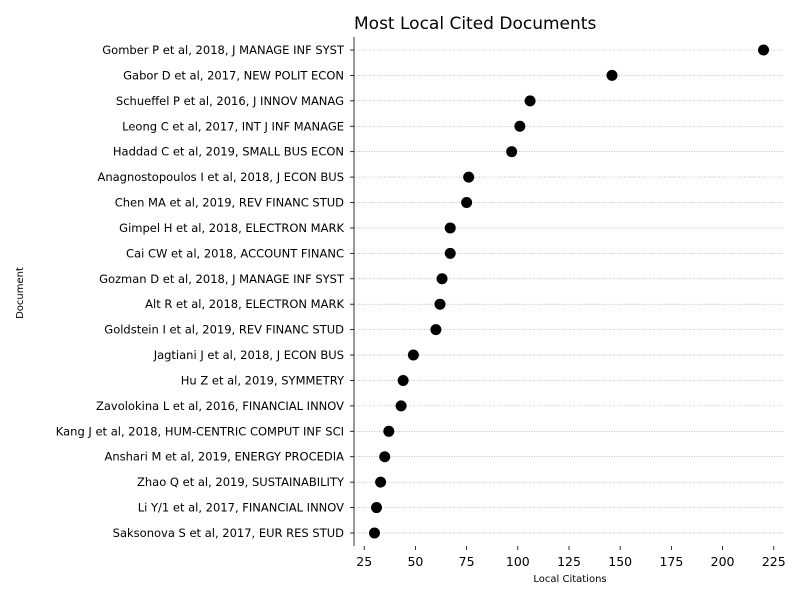 This screenshot has width=800, height=604. Describe the element at coordinates (263, 380) in the screenshot. I see `y-tick-label: Hu Z et al, 2019, SYMMETRY` at that location.